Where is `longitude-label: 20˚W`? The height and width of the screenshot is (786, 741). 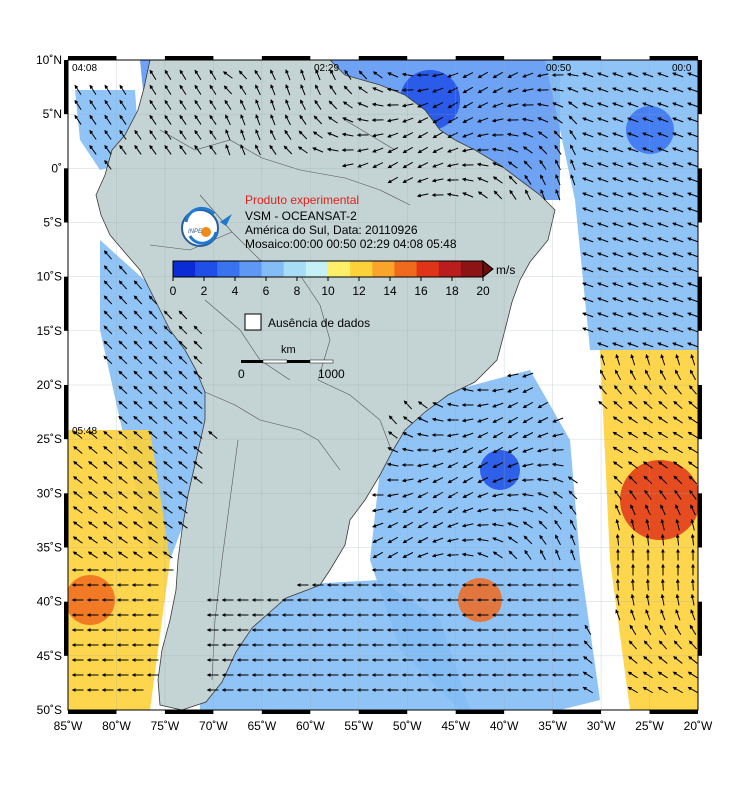
longitude-label: 20˚W is located at coordinates (698, 726).